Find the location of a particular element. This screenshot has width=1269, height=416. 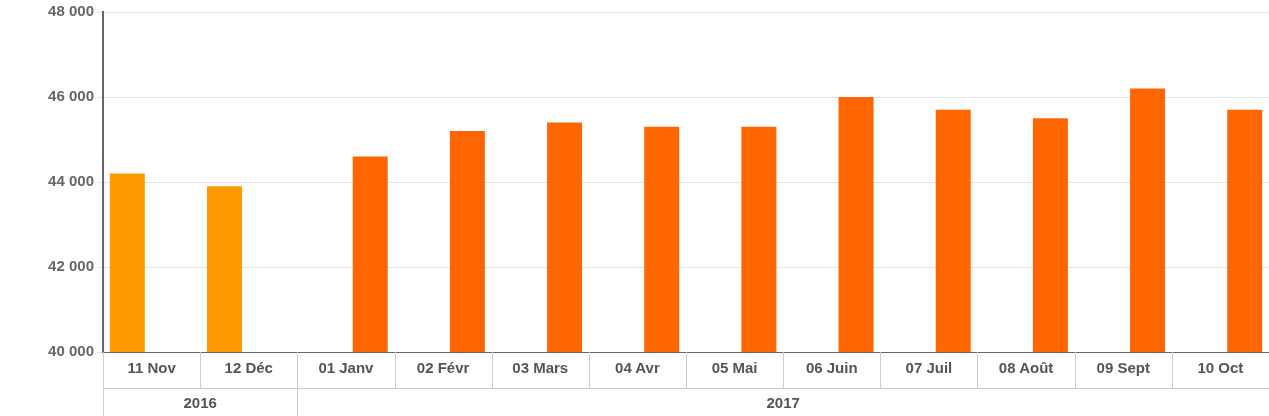

x-tick-label: 01 Janv is located at coordinates (346, 368).